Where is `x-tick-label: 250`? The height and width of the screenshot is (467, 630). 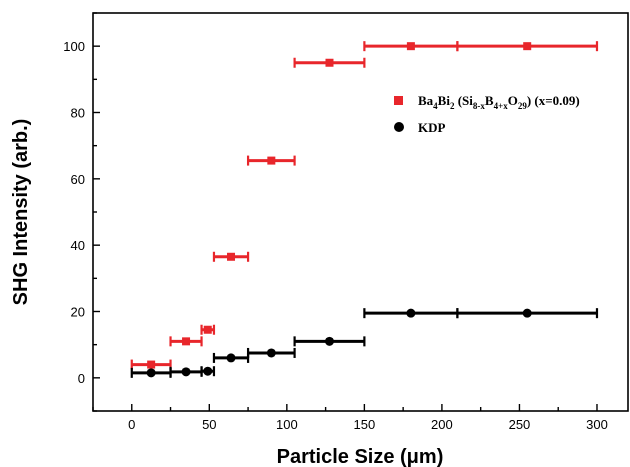
x-tick-label: 250 is located at coordinates (520, 424).